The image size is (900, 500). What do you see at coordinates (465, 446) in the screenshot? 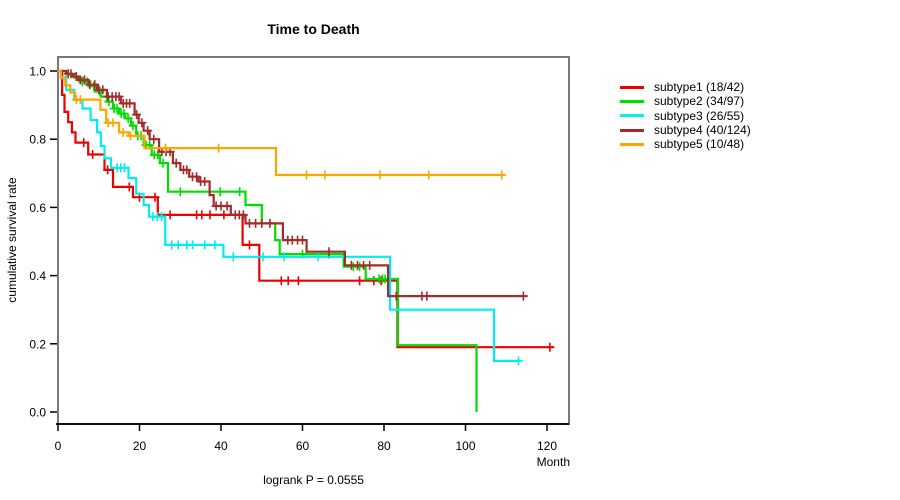
I see `x-tick-label: 100` at bounding box center [465, 446].